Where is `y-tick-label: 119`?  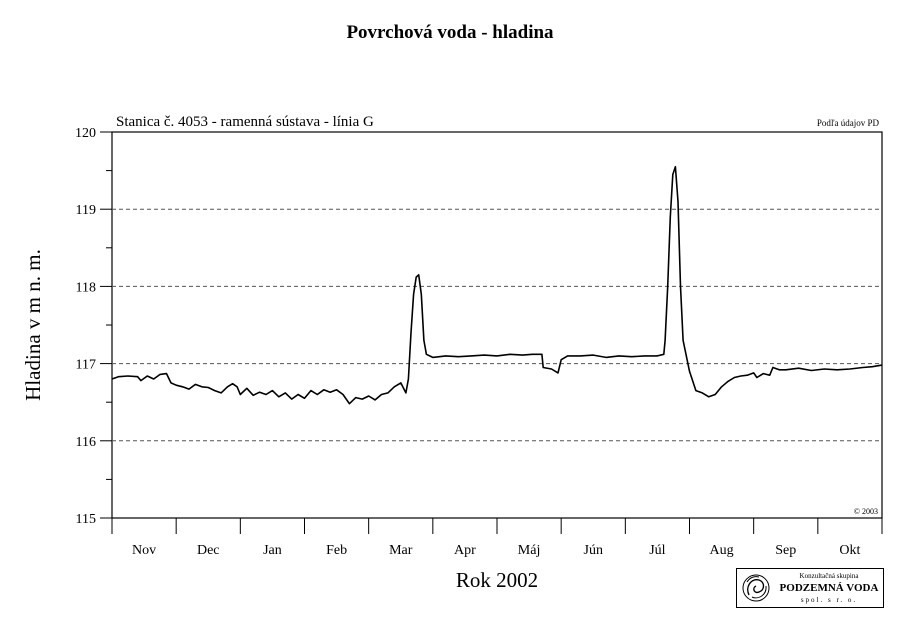
y-tick-label: 119 is located at coordinates (86, 210).